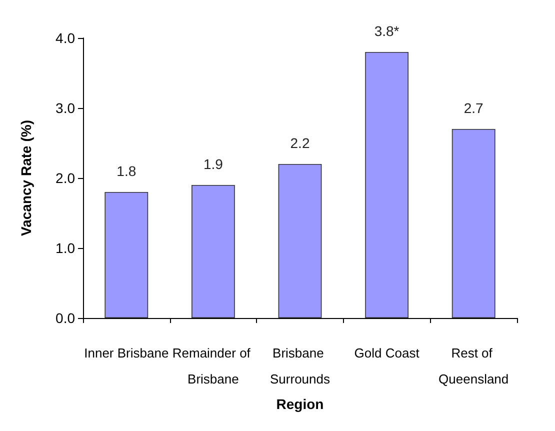 Image resolution: width=555 pixels, height=431 pixels. Describe the element at coordinates (66, 108) in the screenshot. I see `y-tick-label: 3.0` at that location.